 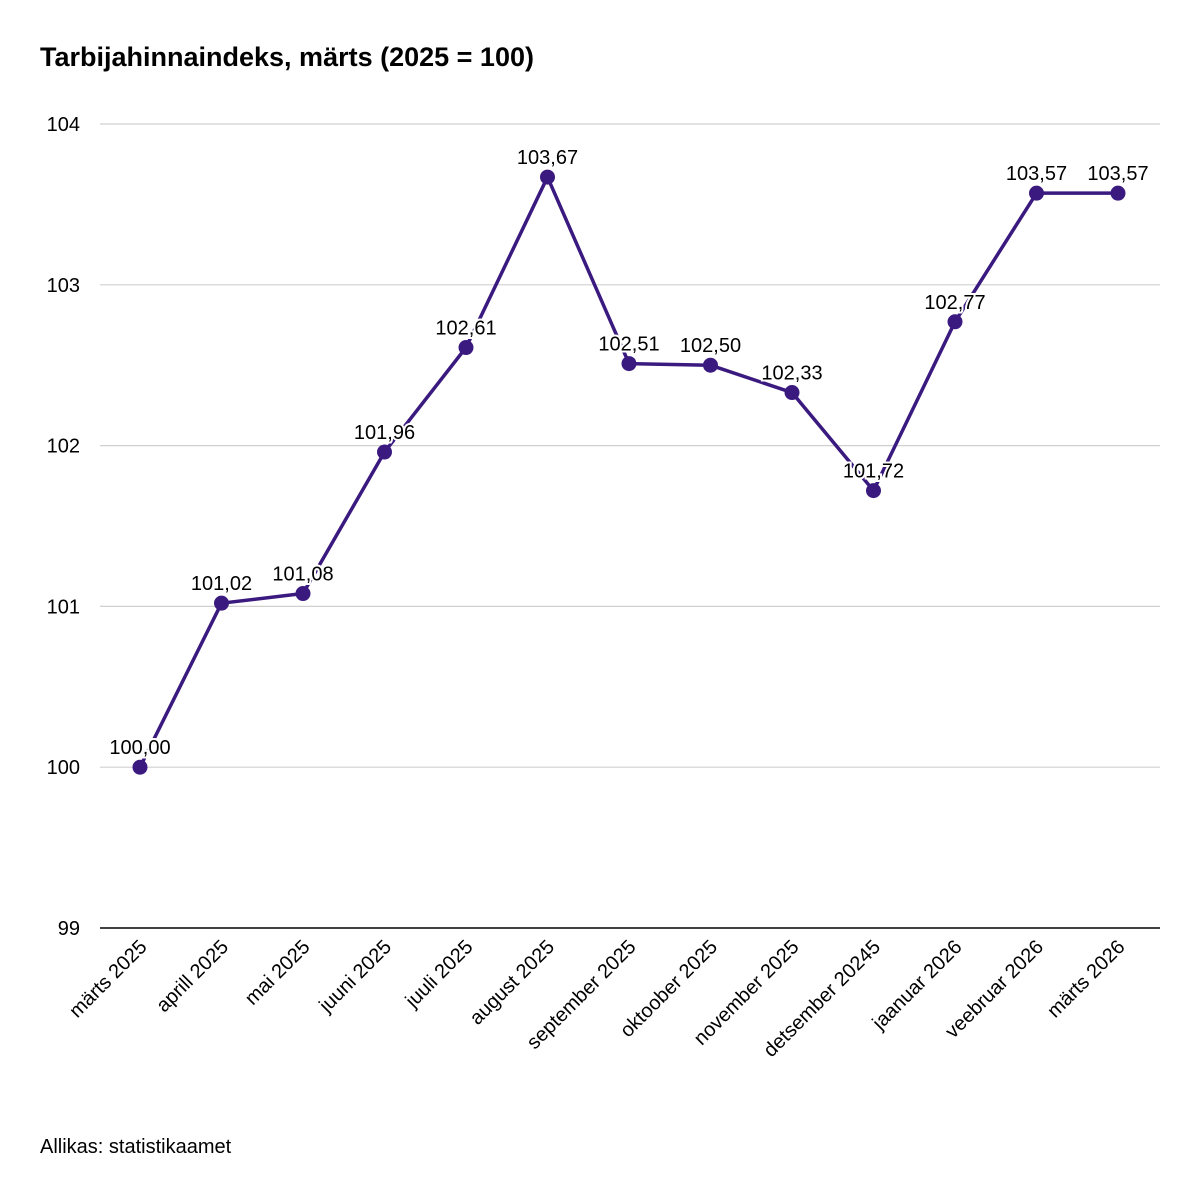 What do you see at coordinates (63, 286) in the screenshot?
I see `y-tick-label: 103` at bounding box center [63, 286].